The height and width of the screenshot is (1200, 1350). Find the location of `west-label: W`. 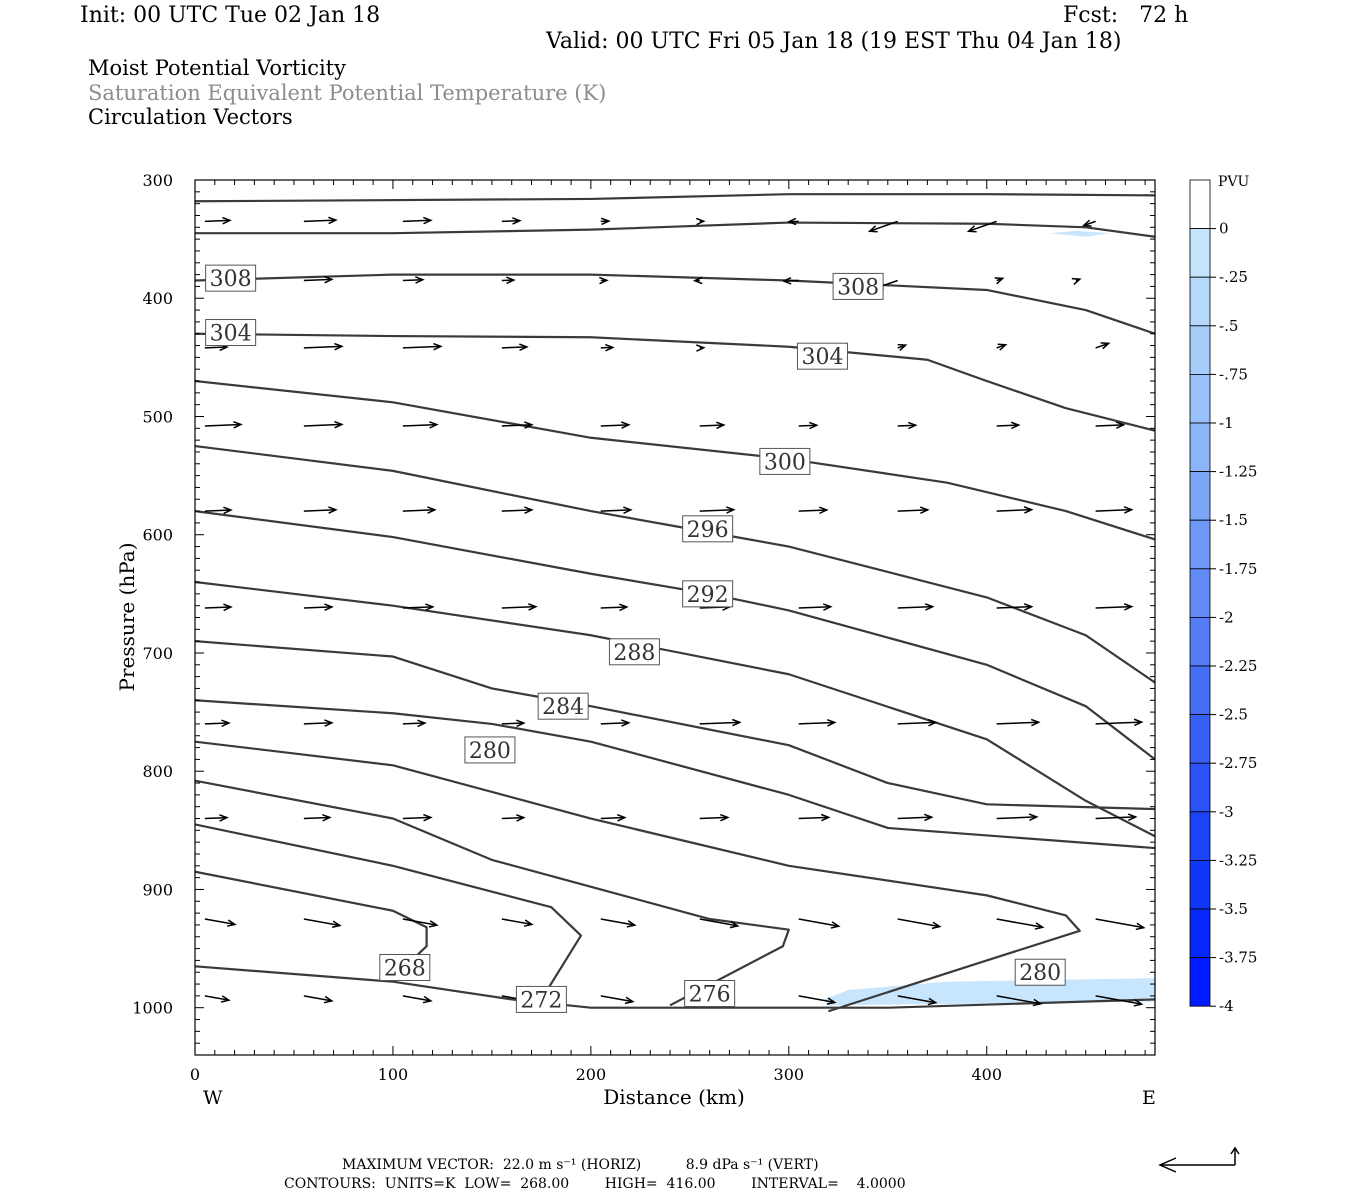

west-label: W is located at coordinates (213, 1098).